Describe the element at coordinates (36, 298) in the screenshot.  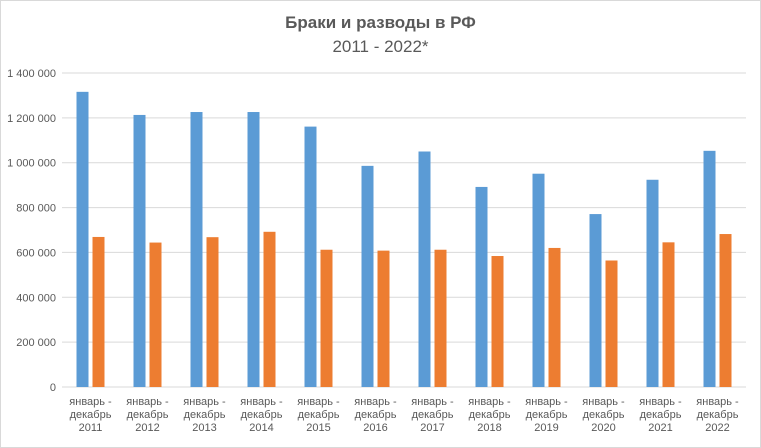
I see `y-tick-label: 400 000` at that location.